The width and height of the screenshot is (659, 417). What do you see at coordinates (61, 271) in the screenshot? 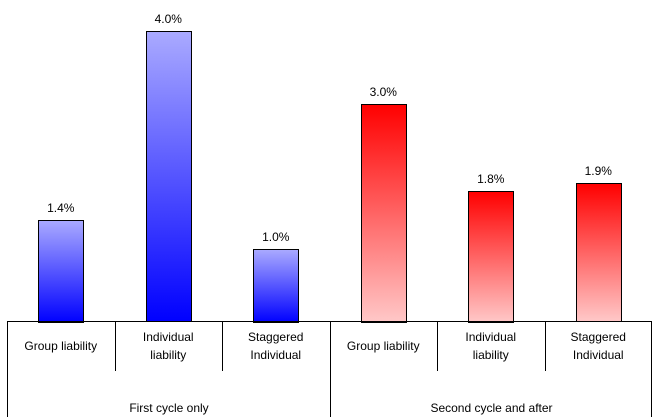
I see `bar-first-cycle-only-group-liability` at bounding box center [61, 271].